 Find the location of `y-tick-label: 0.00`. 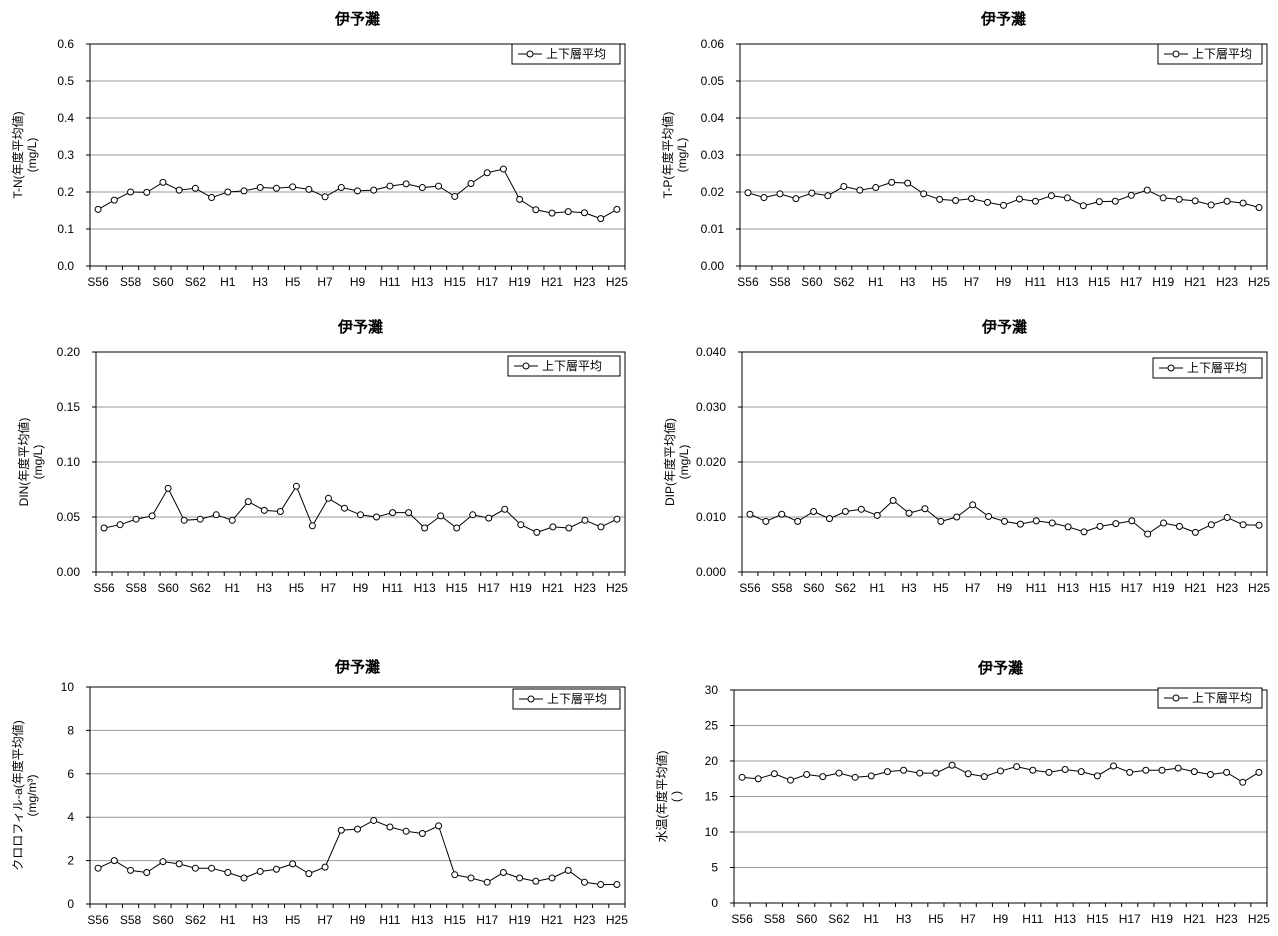

y-tick-label: 0.00 is located at coordinates (69, 572).